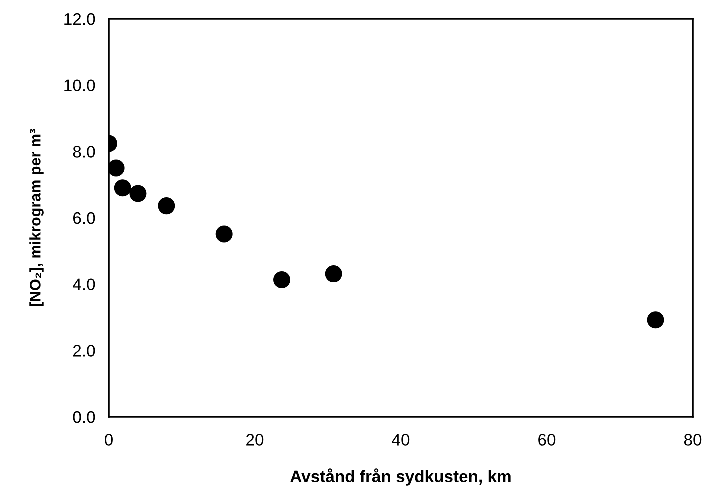  I want to click on y-tick-label: 8.0, so click(84, 152).